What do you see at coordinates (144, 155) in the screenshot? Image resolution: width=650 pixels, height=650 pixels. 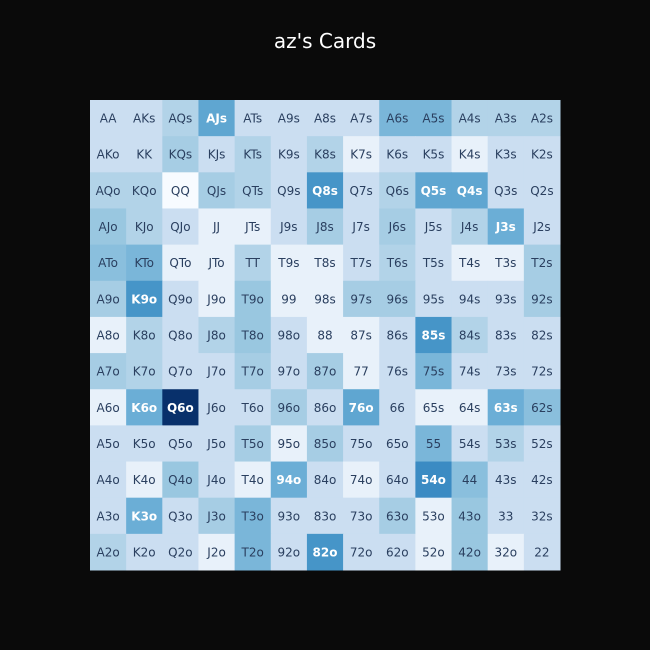 I see `cell-label: KK` at bounding box center [144, 155].